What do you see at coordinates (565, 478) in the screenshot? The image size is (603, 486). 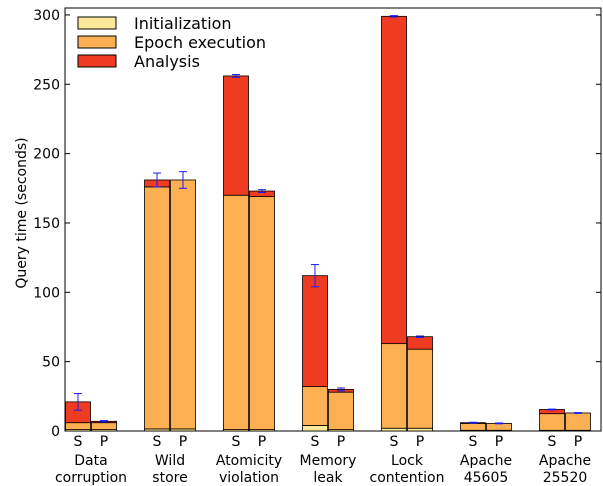 I see `x-group-label: 25520` at bounding box center [565, 478].